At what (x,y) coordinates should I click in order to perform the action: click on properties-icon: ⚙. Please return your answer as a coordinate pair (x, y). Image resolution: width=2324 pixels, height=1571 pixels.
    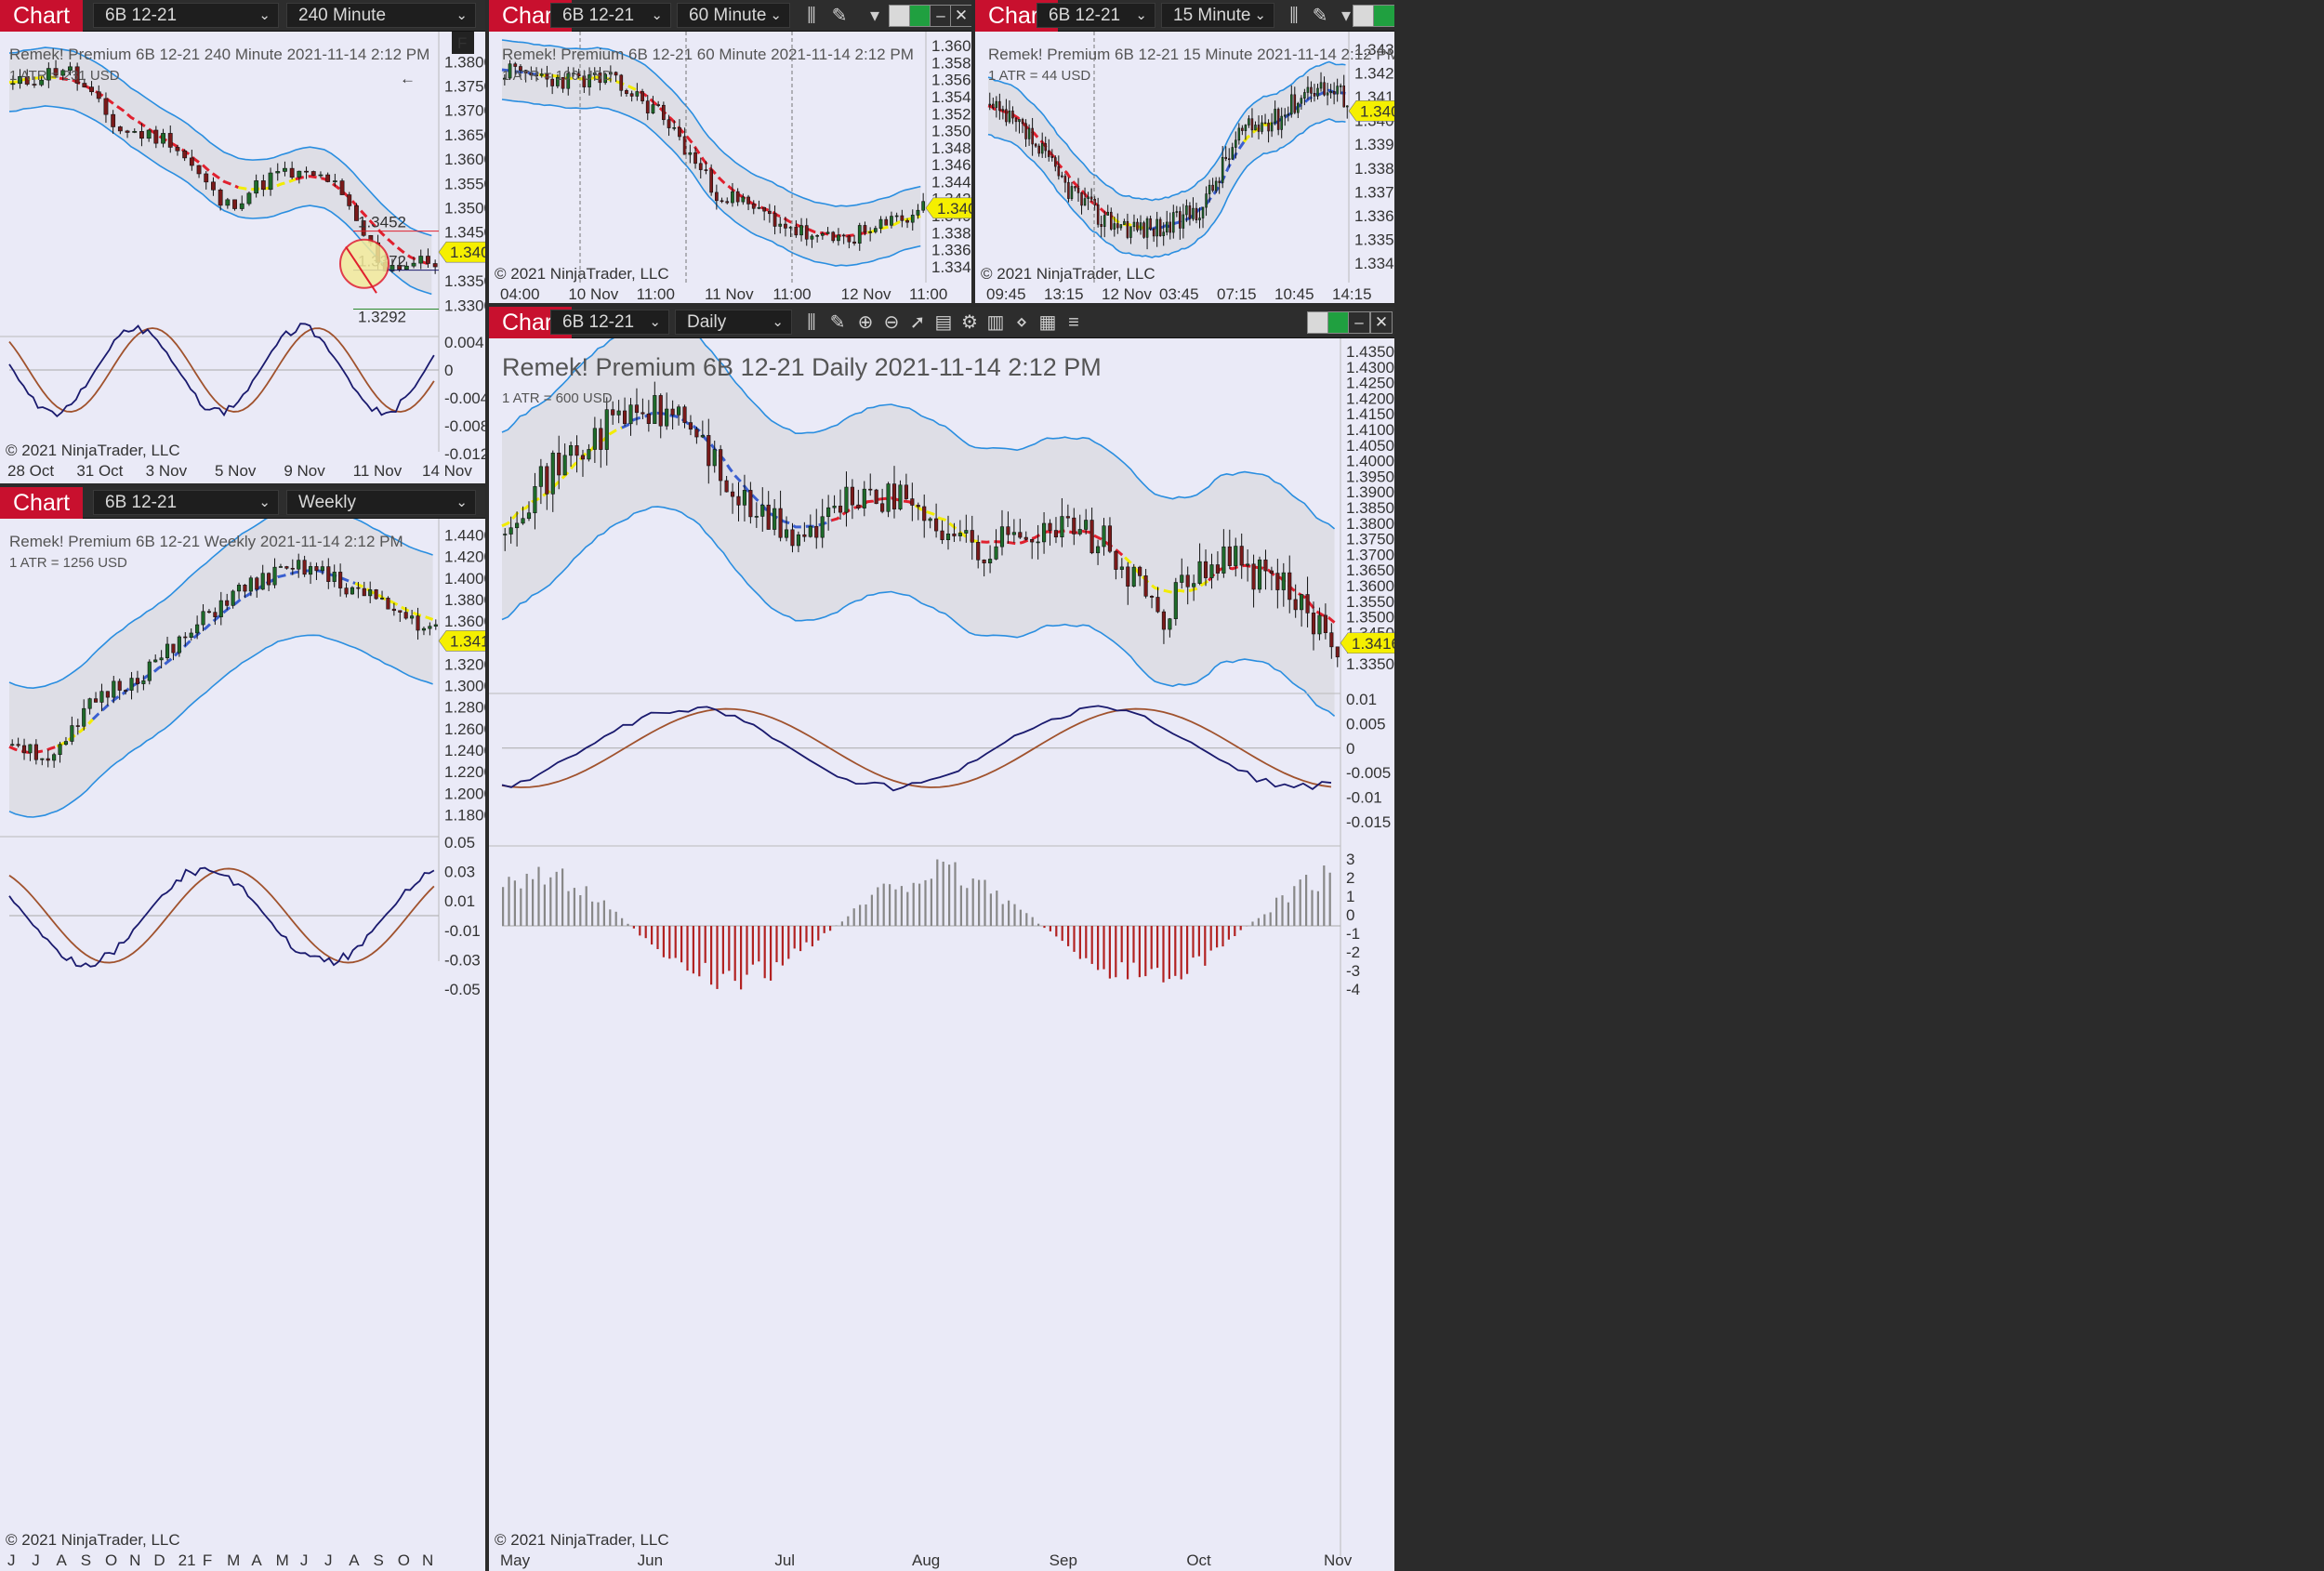
    Looking at the image, I should click on (969, 322).